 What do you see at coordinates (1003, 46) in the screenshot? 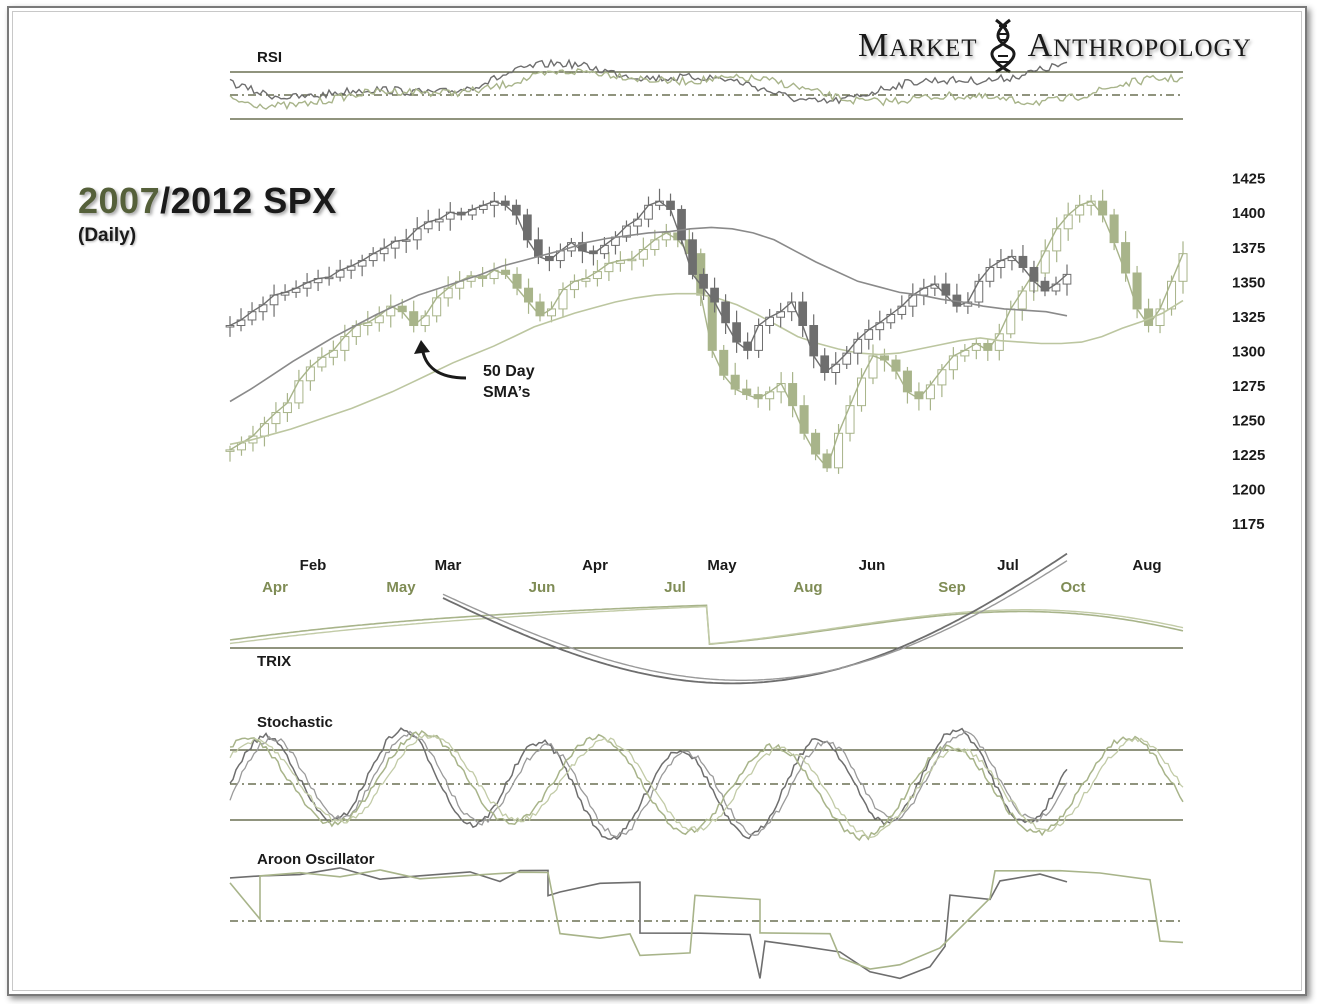
I see `dna-helix-icon` at bounding box center [1003, 46].